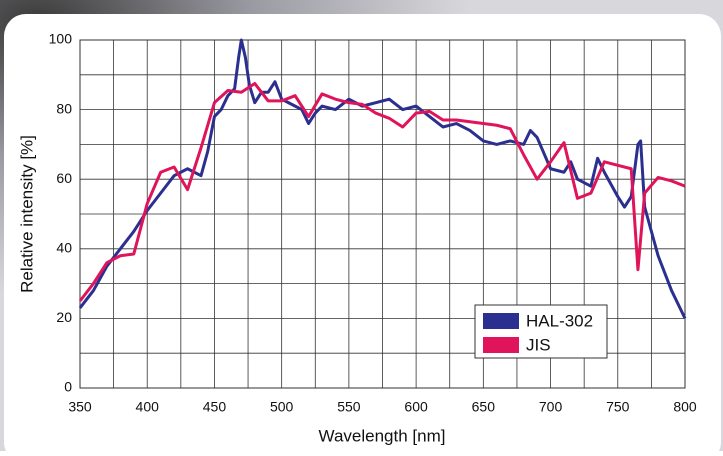 This screenshot has height=456, width=723. I want to click on x-tick-label: 550, so click(349, 407).